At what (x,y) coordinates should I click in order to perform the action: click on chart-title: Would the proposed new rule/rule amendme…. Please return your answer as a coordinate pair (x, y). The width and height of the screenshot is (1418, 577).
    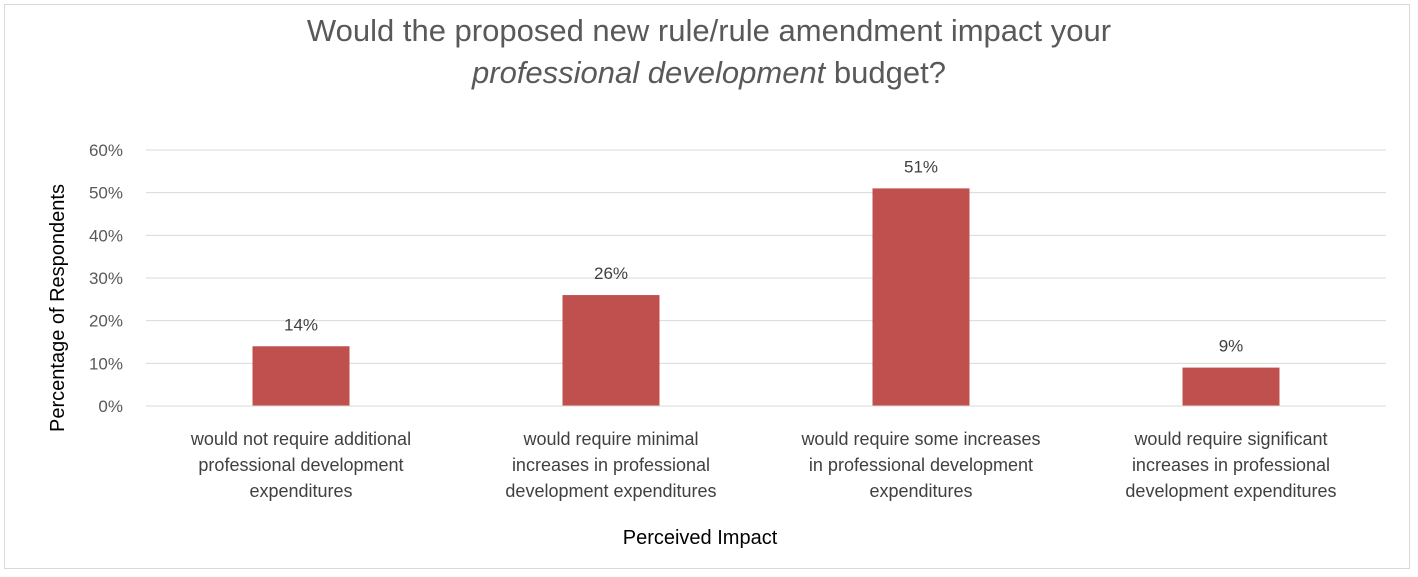
    Looking at the image, I should click on (709, 52).